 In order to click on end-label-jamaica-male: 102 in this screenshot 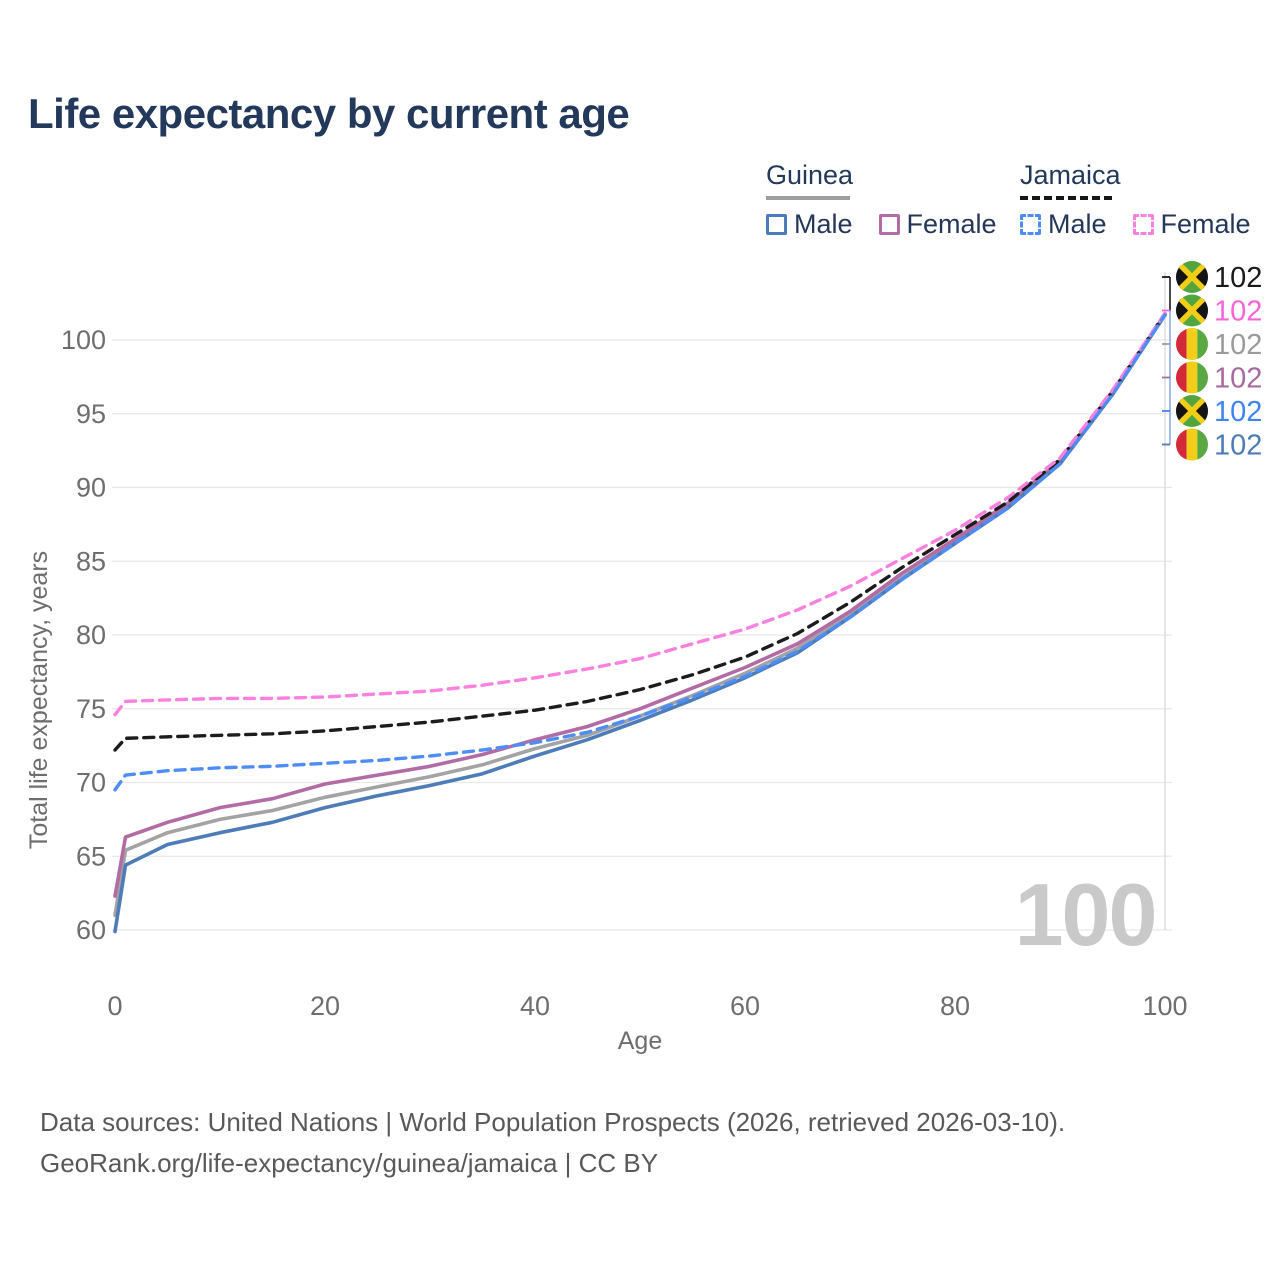, I will do `click(1238, 412)`.